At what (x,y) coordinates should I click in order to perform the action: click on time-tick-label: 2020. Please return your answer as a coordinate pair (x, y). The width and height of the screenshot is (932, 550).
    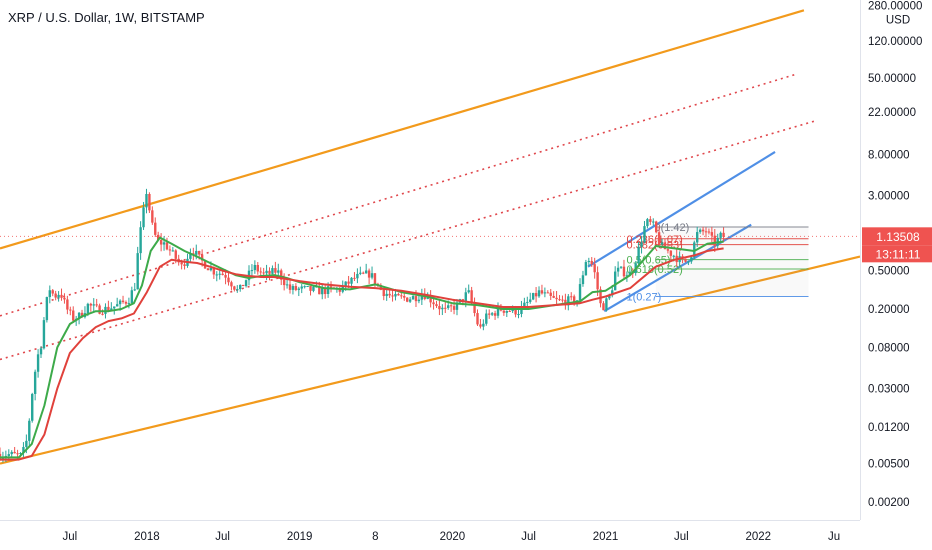
    Looking at the image, I should click on (453, 537).